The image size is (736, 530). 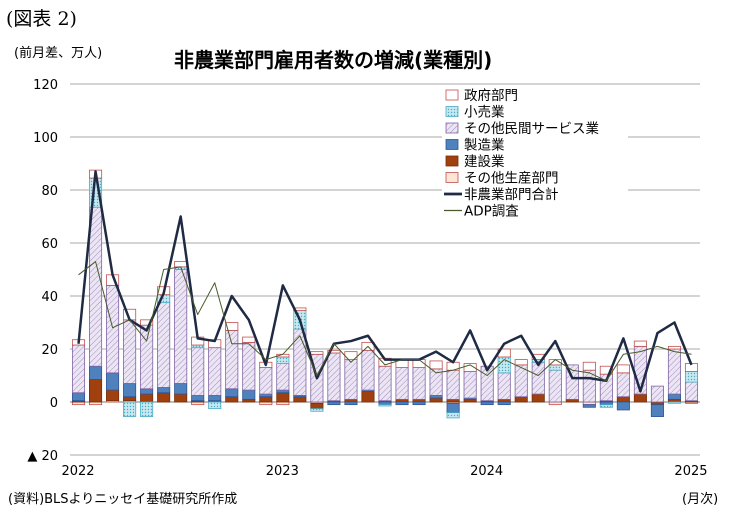 I want to click on y-tick-label: 60, so click(x=49, y=244).